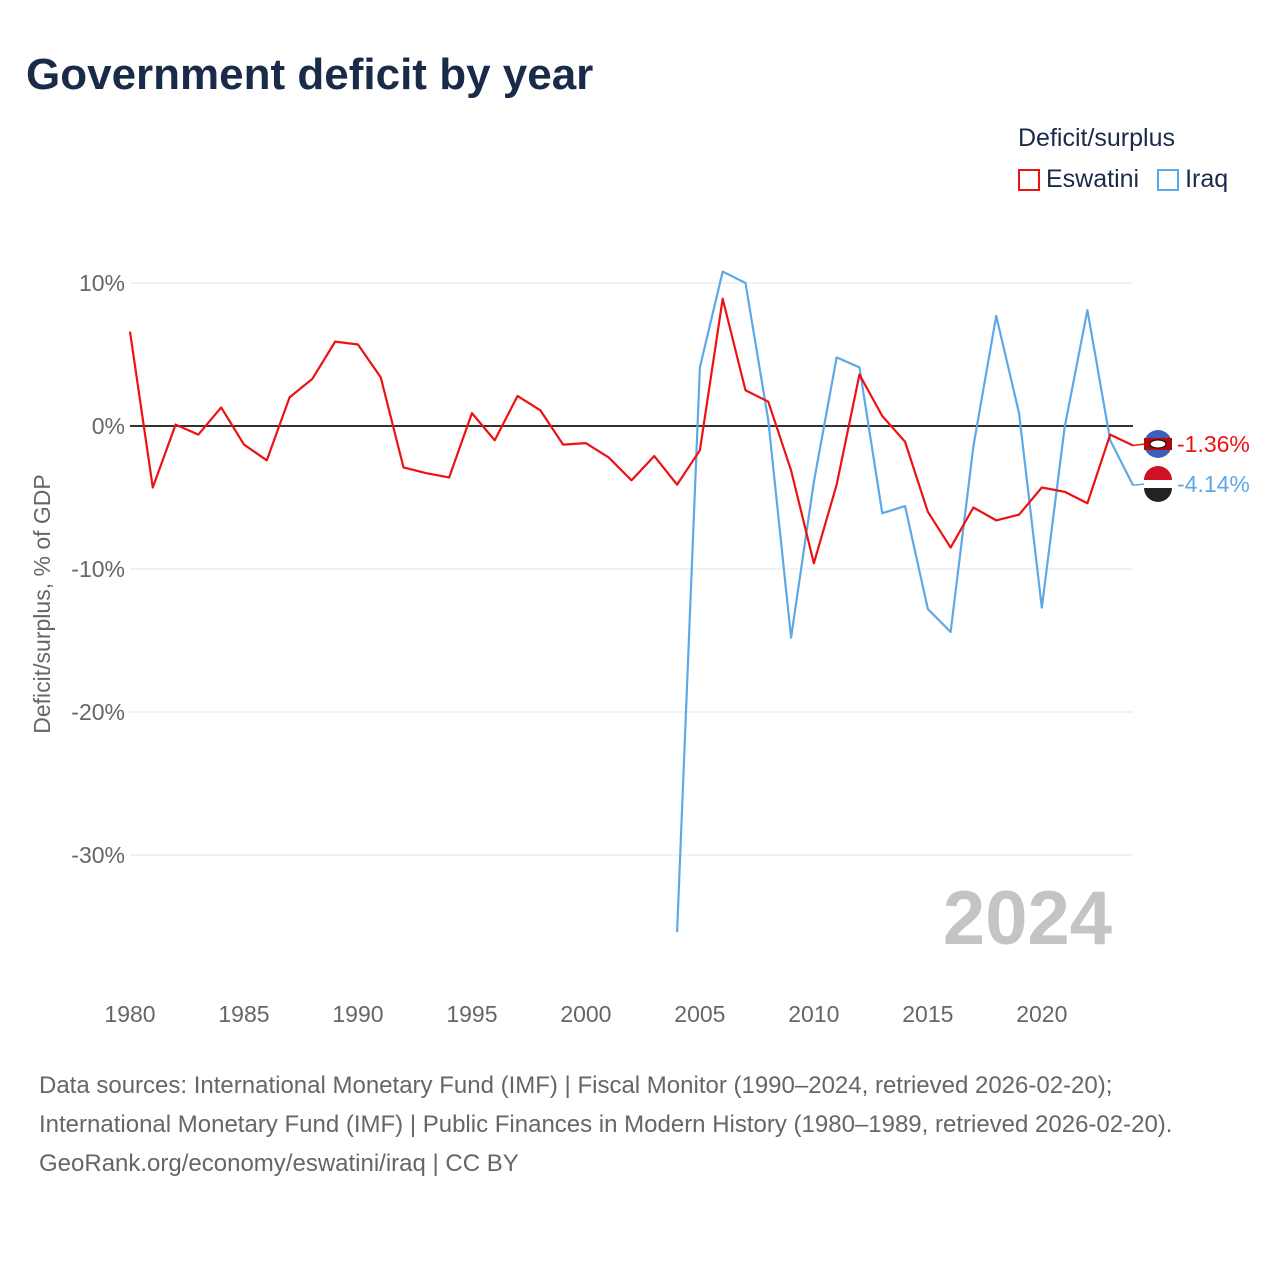 The image size is (1280, 1280). Describe the element at coordinates (813, 1014) in the screenshot. I see `x-tick-label: 2010` at that location.